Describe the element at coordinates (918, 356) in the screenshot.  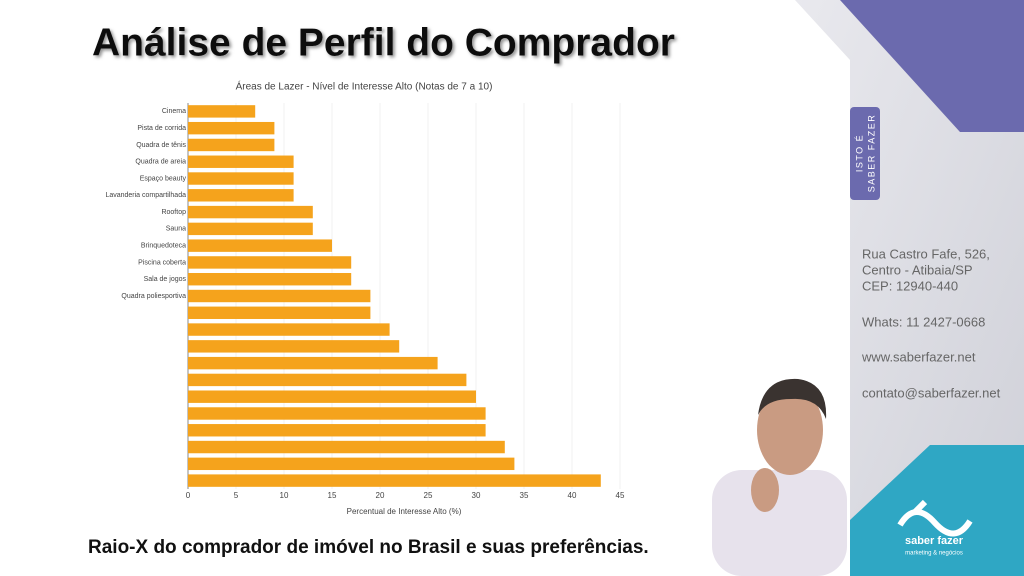
I see `contact-line: www.saberfazer.net` at that location.